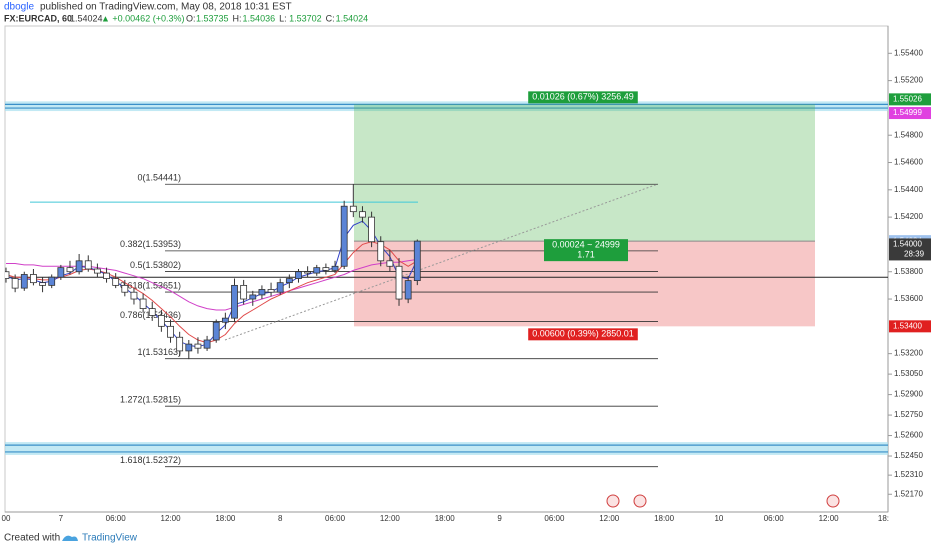 The height and width of the screenshot is (555, 932). I want to click on y-tick-label: 1.52900, so click(908, 394).